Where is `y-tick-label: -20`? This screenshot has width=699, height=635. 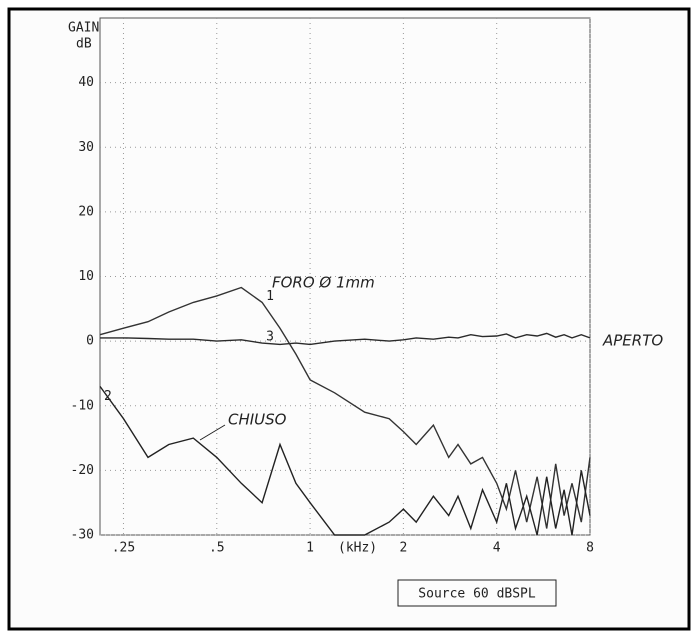
y-tick-label: -20 is located at coordinates (82, 470).